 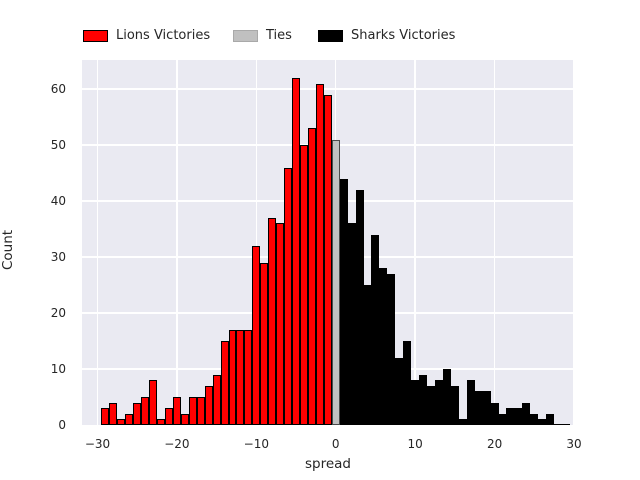 I want to click on y-tick-label: 0, so click(x=62, y=425).